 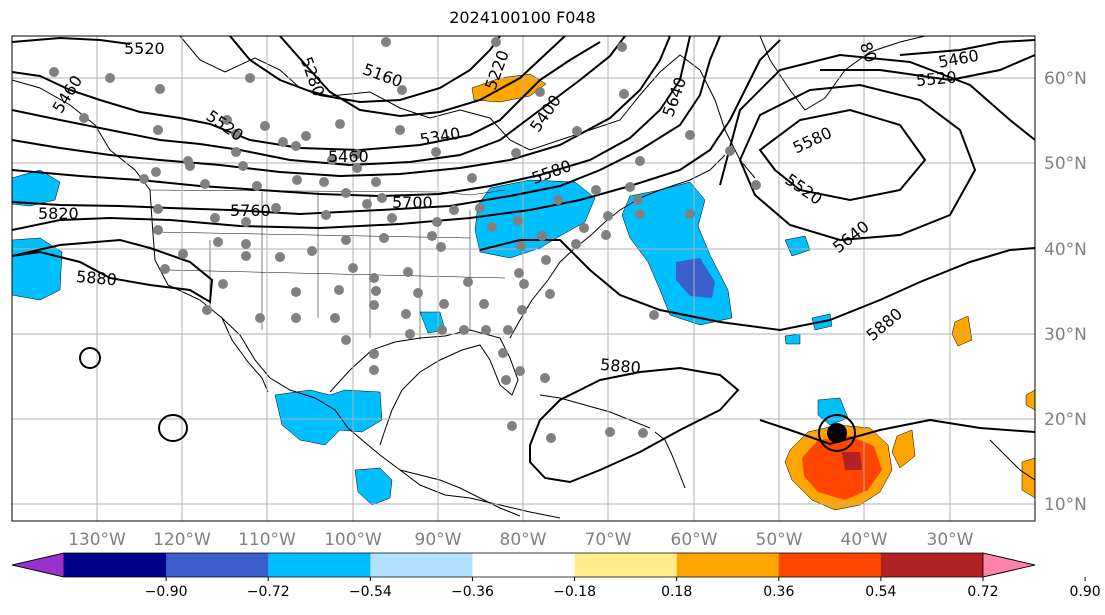 What do you see at coordinates (1065, 164) in the screenshot?
I see `lat-label: 50°N` at bounding box center [1065, 164].